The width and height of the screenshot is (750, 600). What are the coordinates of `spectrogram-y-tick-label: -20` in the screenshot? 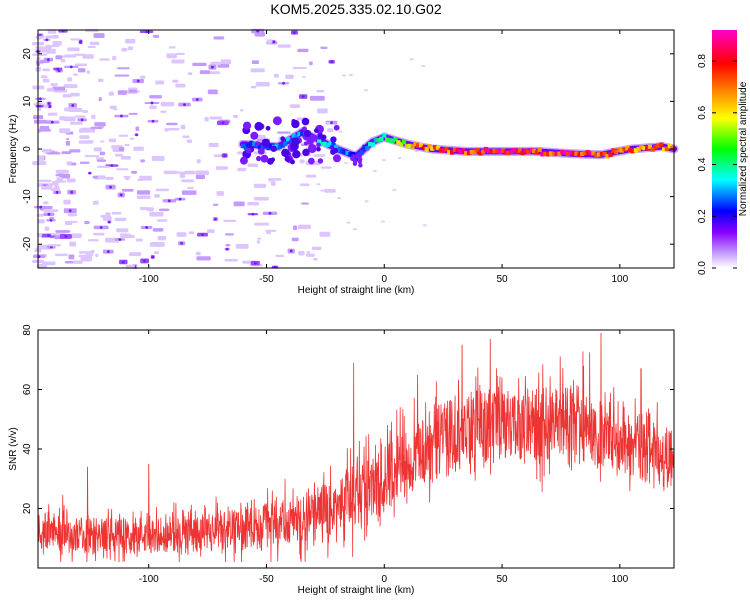 It's located at (27, 244).